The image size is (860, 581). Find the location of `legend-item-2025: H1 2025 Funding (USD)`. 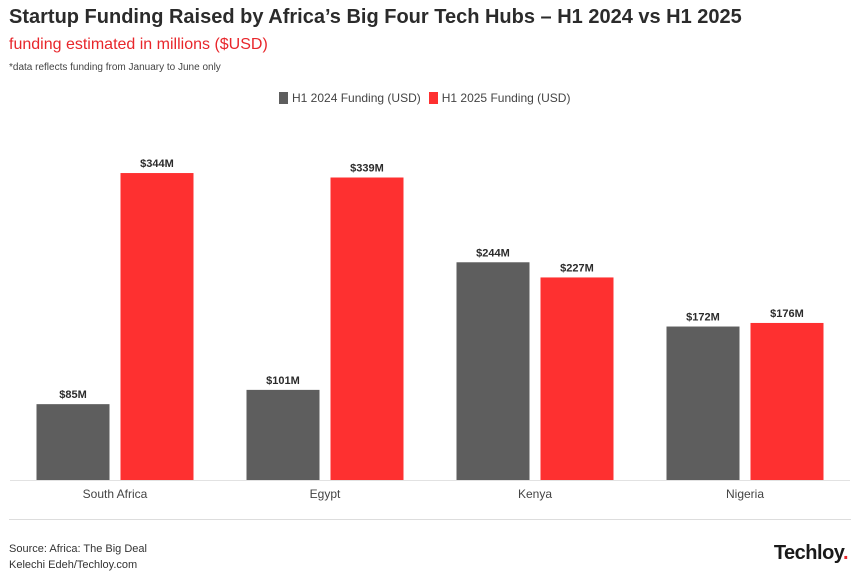

legend-item-2025: H1 2025 Funding (USD) is located at coordinates (499, 98).